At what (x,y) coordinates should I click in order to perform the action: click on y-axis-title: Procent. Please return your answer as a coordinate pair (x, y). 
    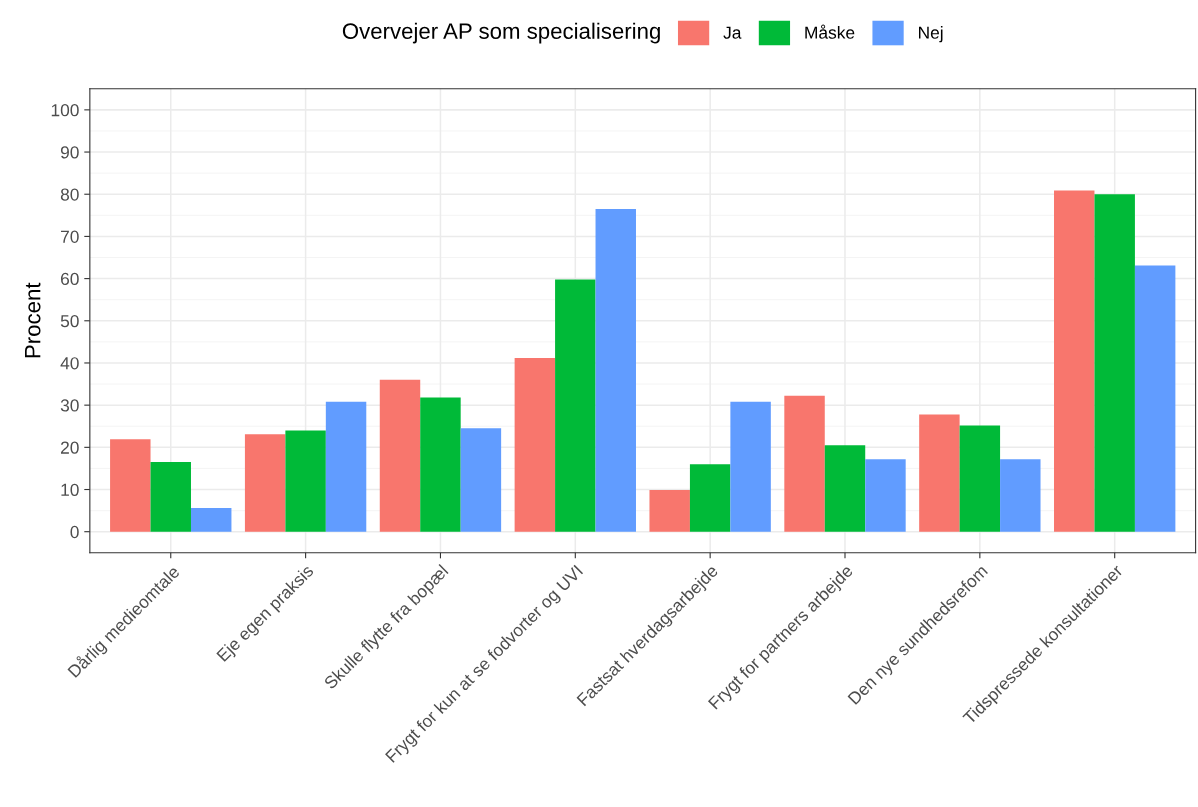
    Looking at the image, I should click on (33, 320).